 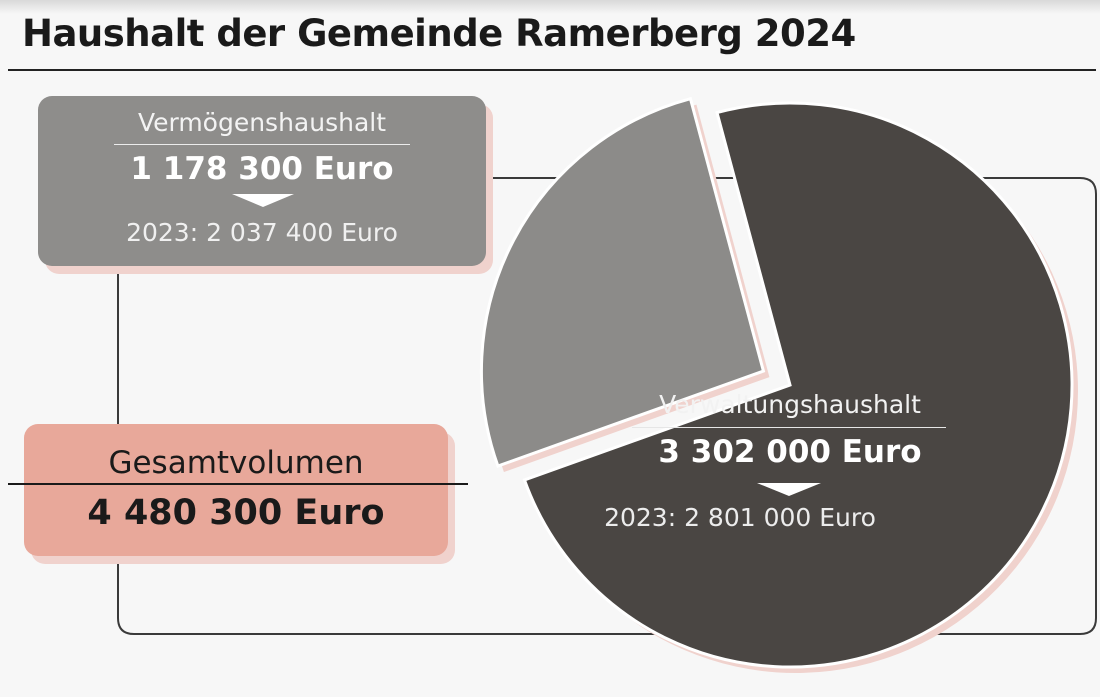 What do you see at coordinates (789, 427) in the screenshot?
I see `verwaltung-rule` at bounding box center [789, 427].